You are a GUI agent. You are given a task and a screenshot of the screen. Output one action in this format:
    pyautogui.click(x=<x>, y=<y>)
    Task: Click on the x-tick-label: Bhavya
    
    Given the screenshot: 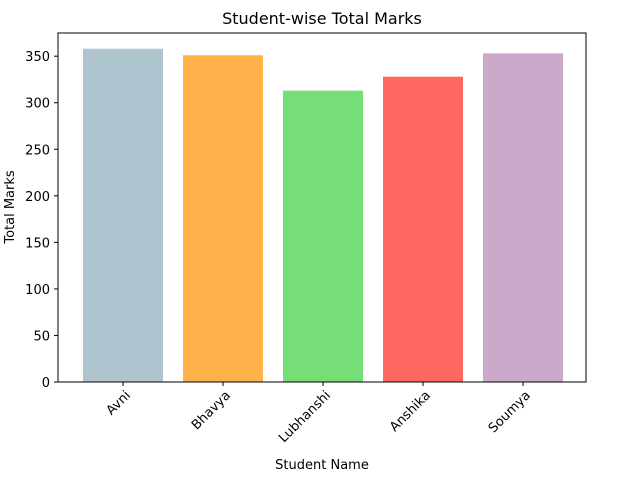 What is the action you would take?
    pyautogui.click(x=211, y=410)
    